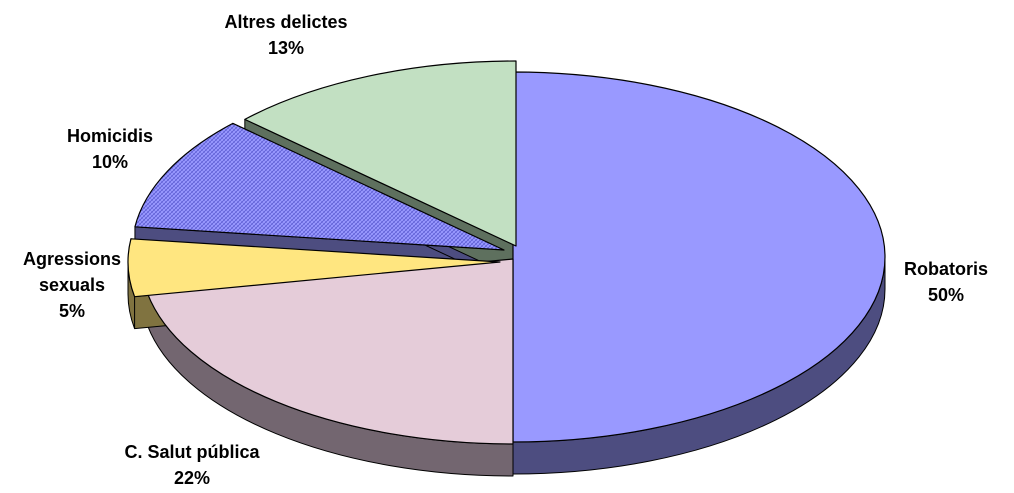  I want to click on slice-label-3: Homicidis 10%, so click(110, 149).